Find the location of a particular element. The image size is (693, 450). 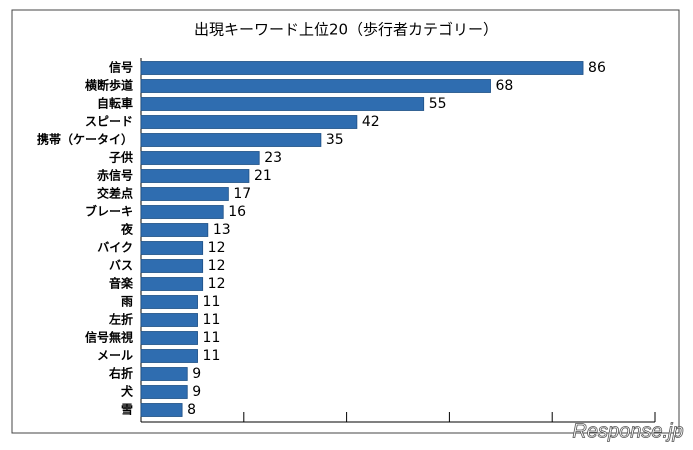

category-label: メール is located at coordinates (115, 356).